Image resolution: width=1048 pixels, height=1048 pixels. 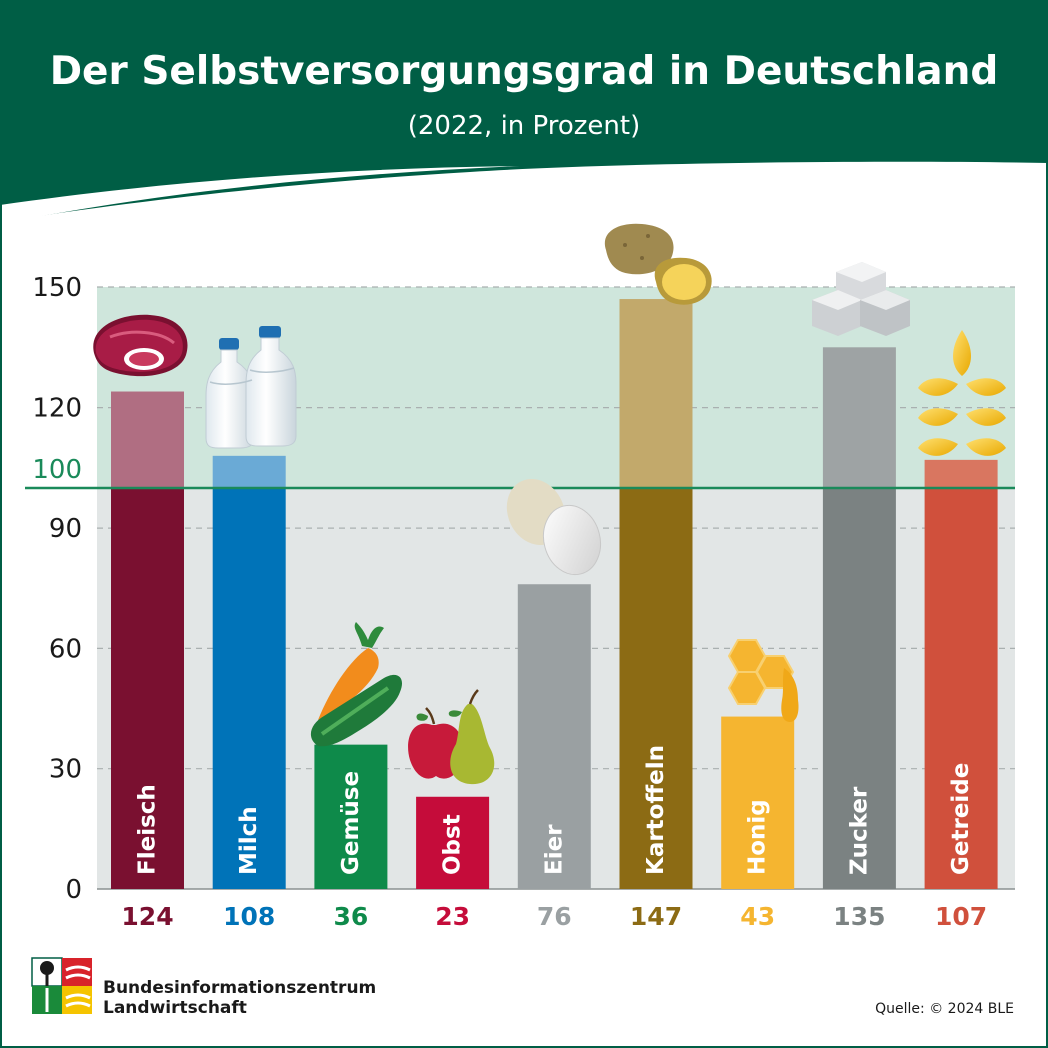 I want to click on category-label: Getreide, so click(x=961, y=819).